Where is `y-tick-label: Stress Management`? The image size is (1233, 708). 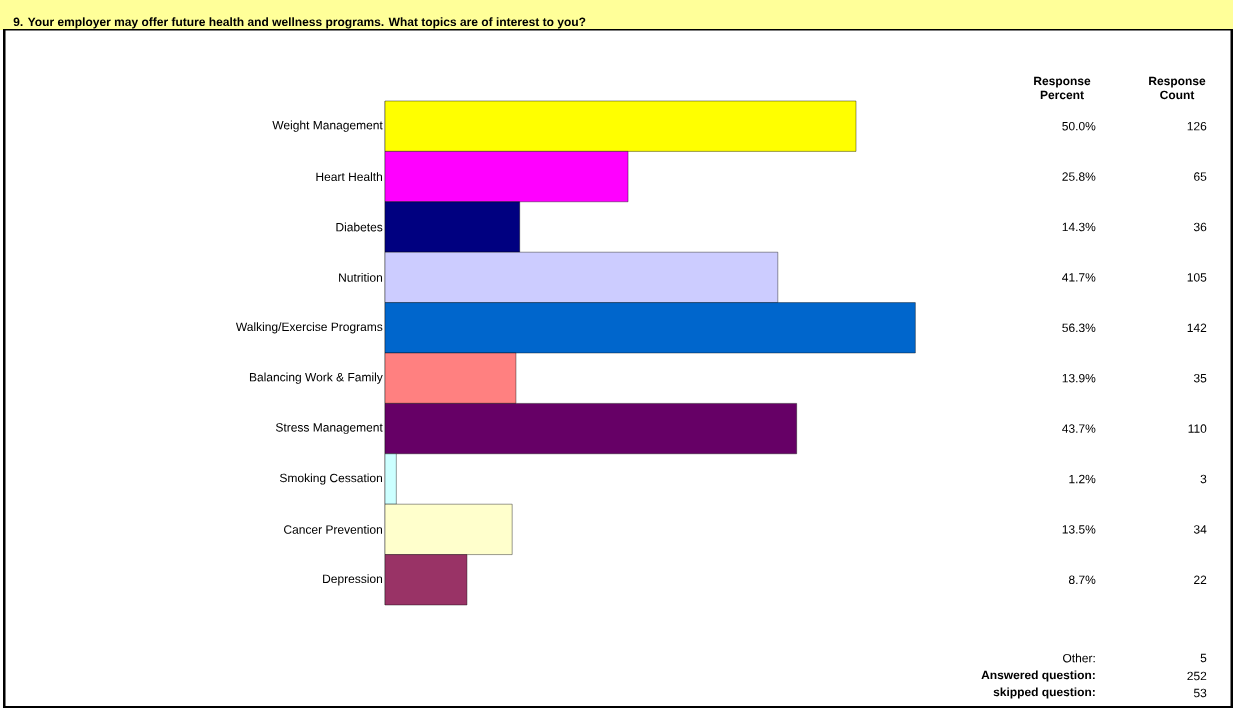
y-tick-label: Stress Management is located at coordinates (329, 429).